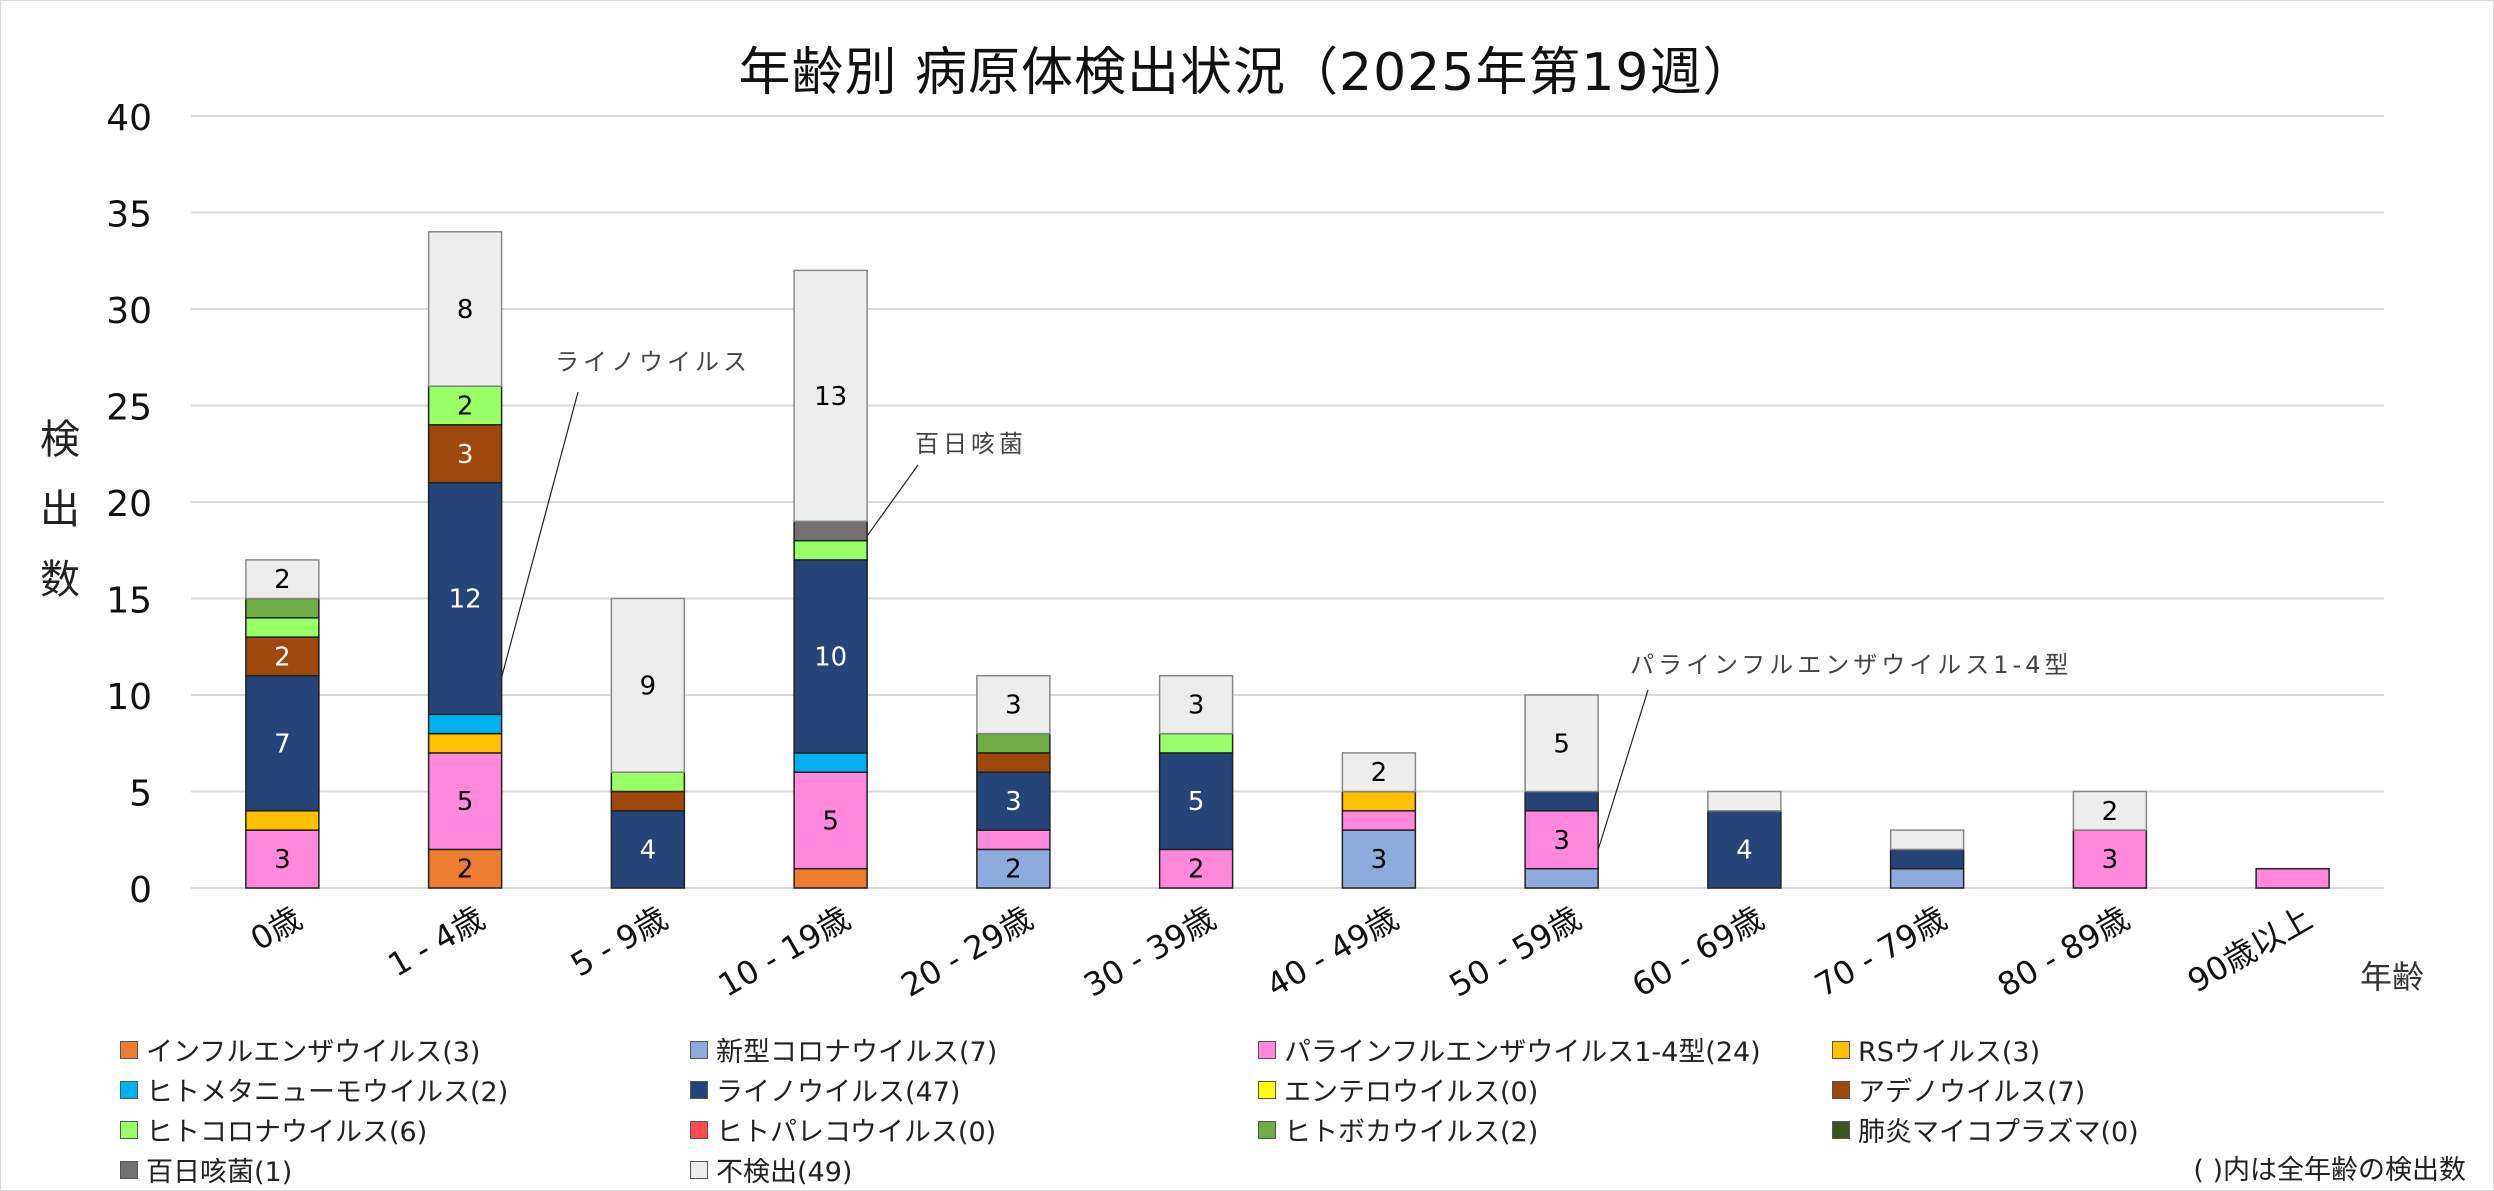 This screenshot has width=2494, height=1191. I want to click on legend-item: ヒトボカウイルス(2), so click(1398, 1129).